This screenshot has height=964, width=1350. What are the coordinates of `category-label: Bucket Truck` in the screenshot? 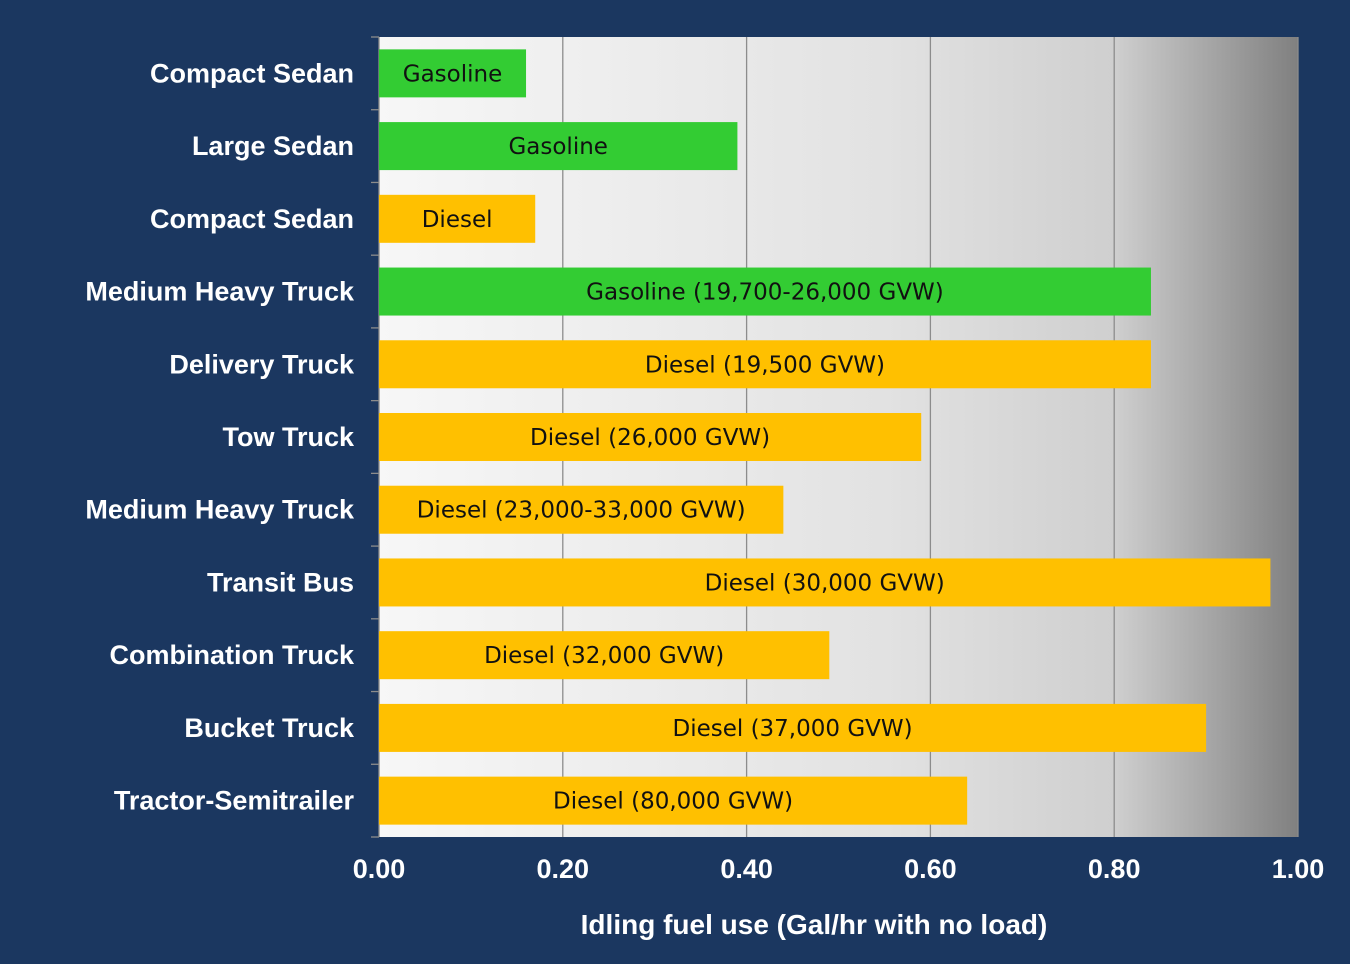 It's located at (269, 728).